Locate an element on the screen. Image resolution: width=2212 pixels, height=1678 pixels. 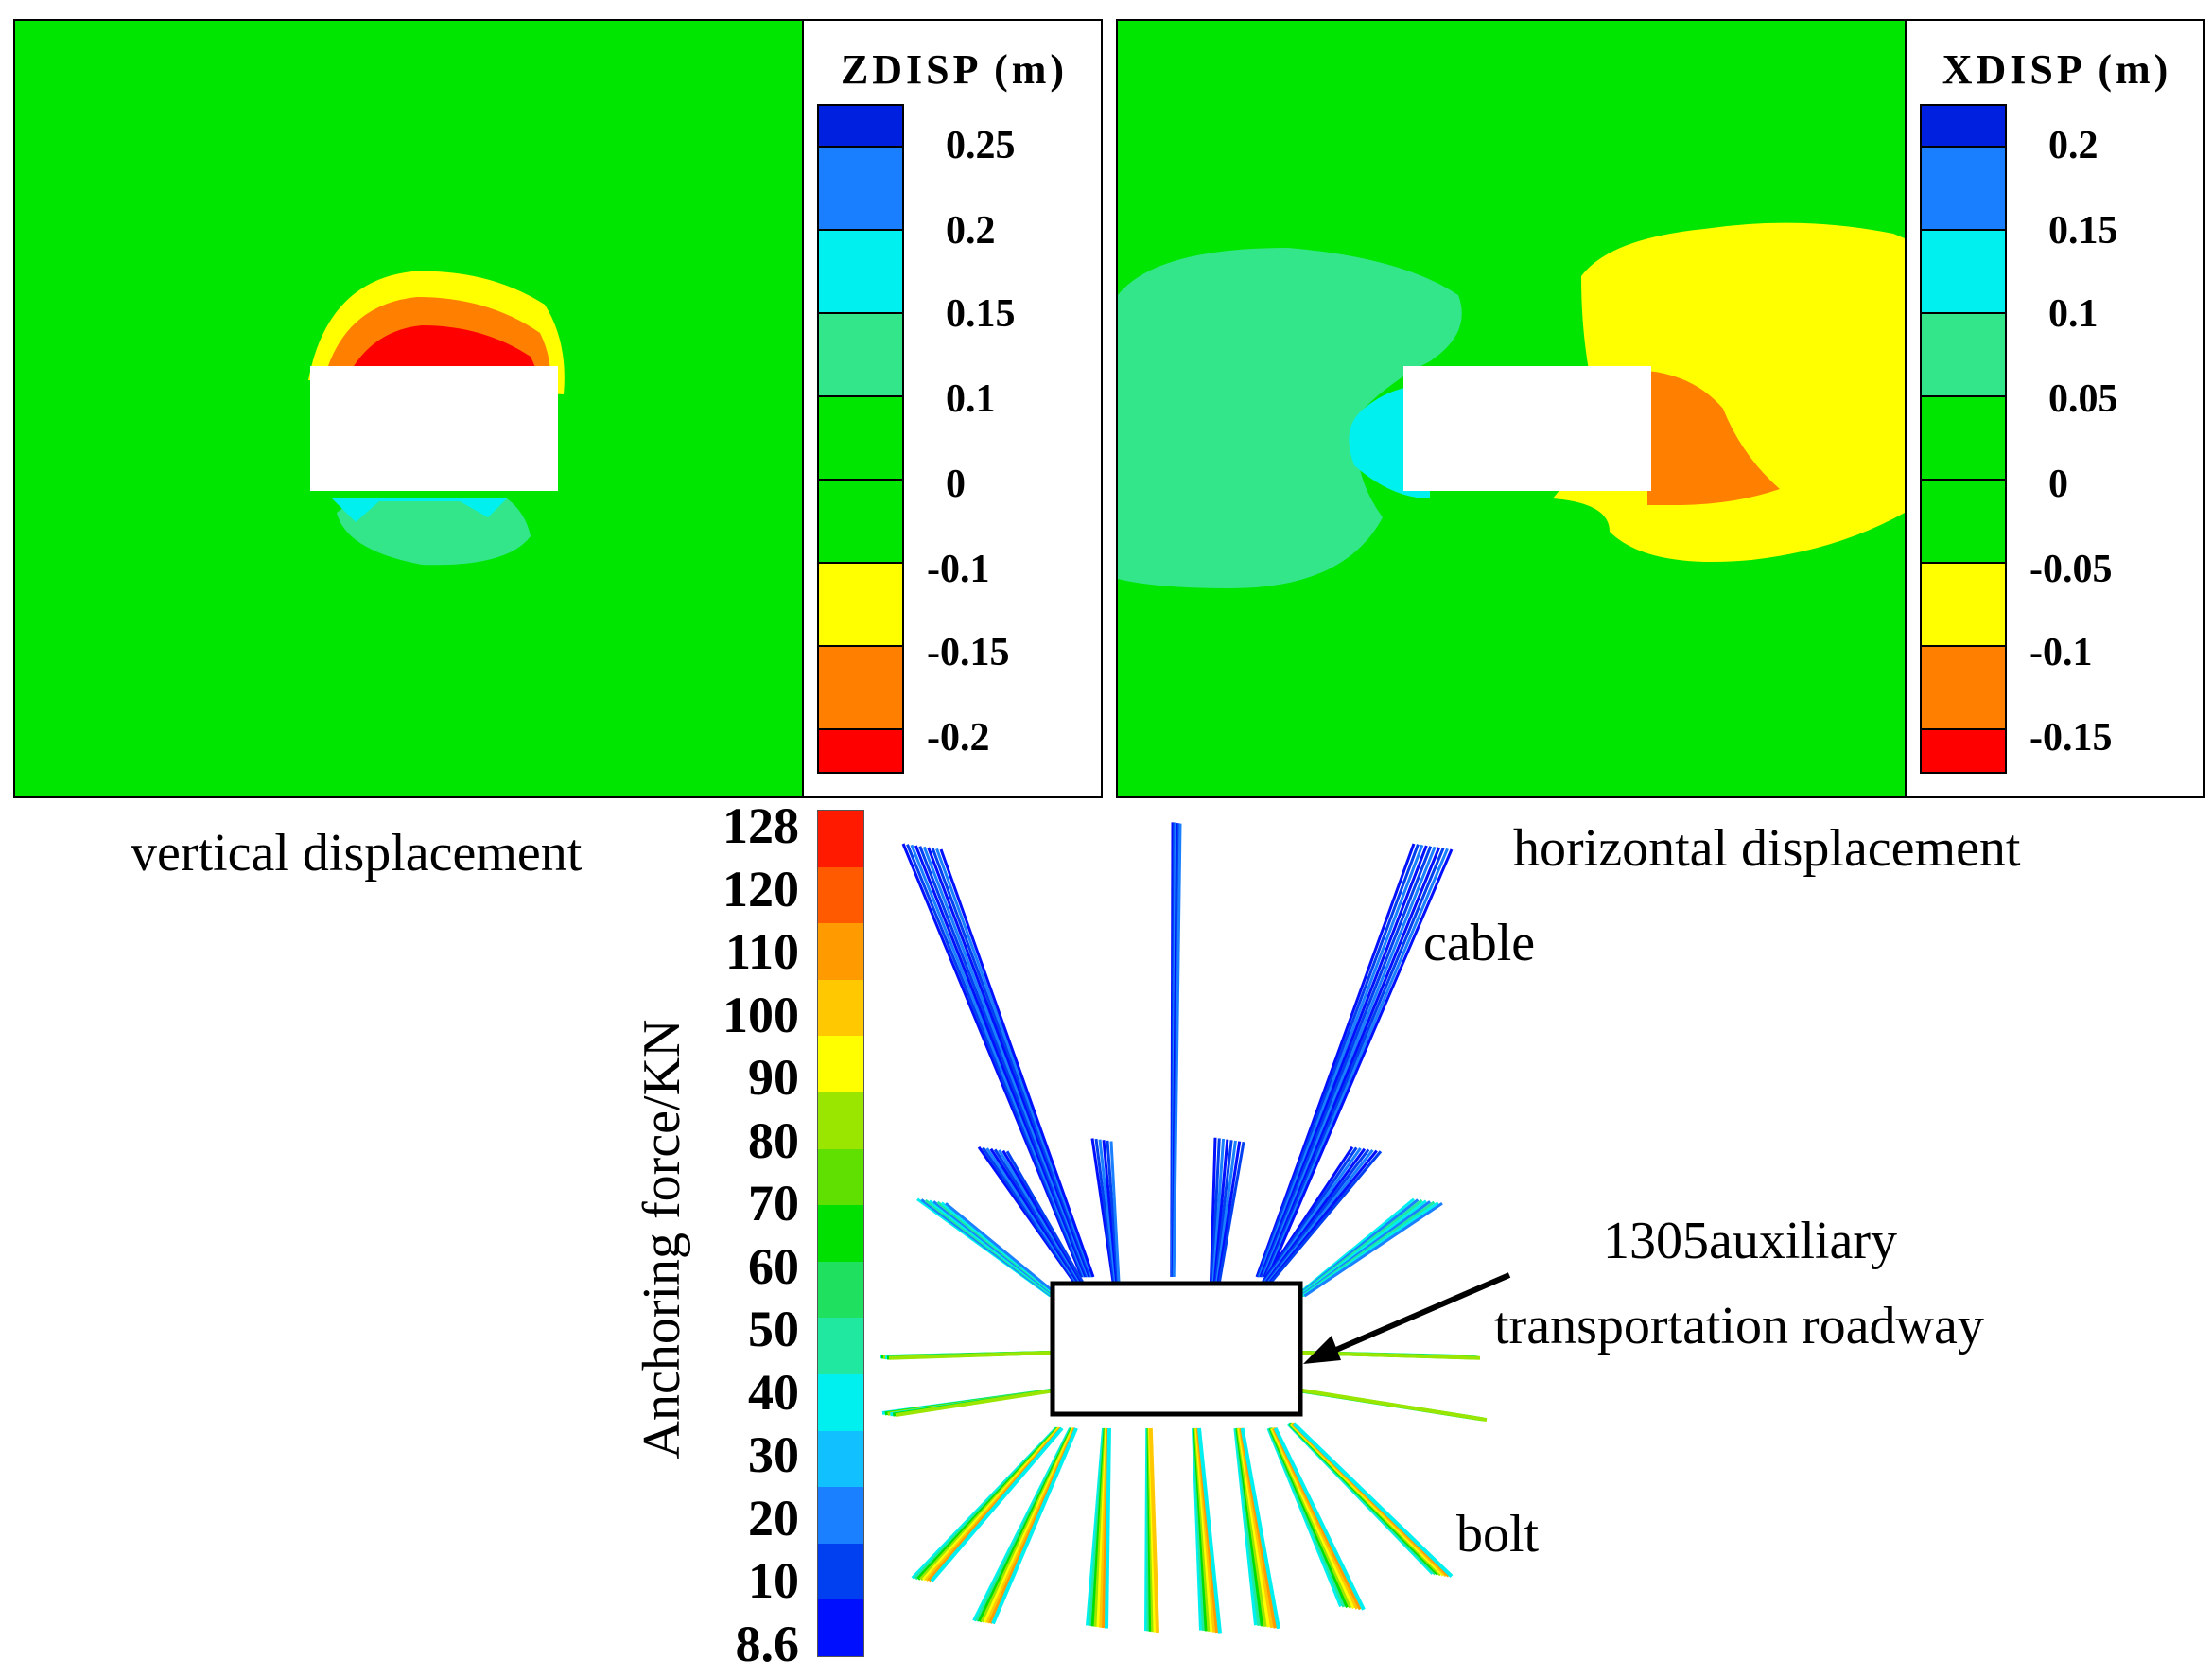
roadway-pointer-arrow is located at coordinates (1413, 1316).